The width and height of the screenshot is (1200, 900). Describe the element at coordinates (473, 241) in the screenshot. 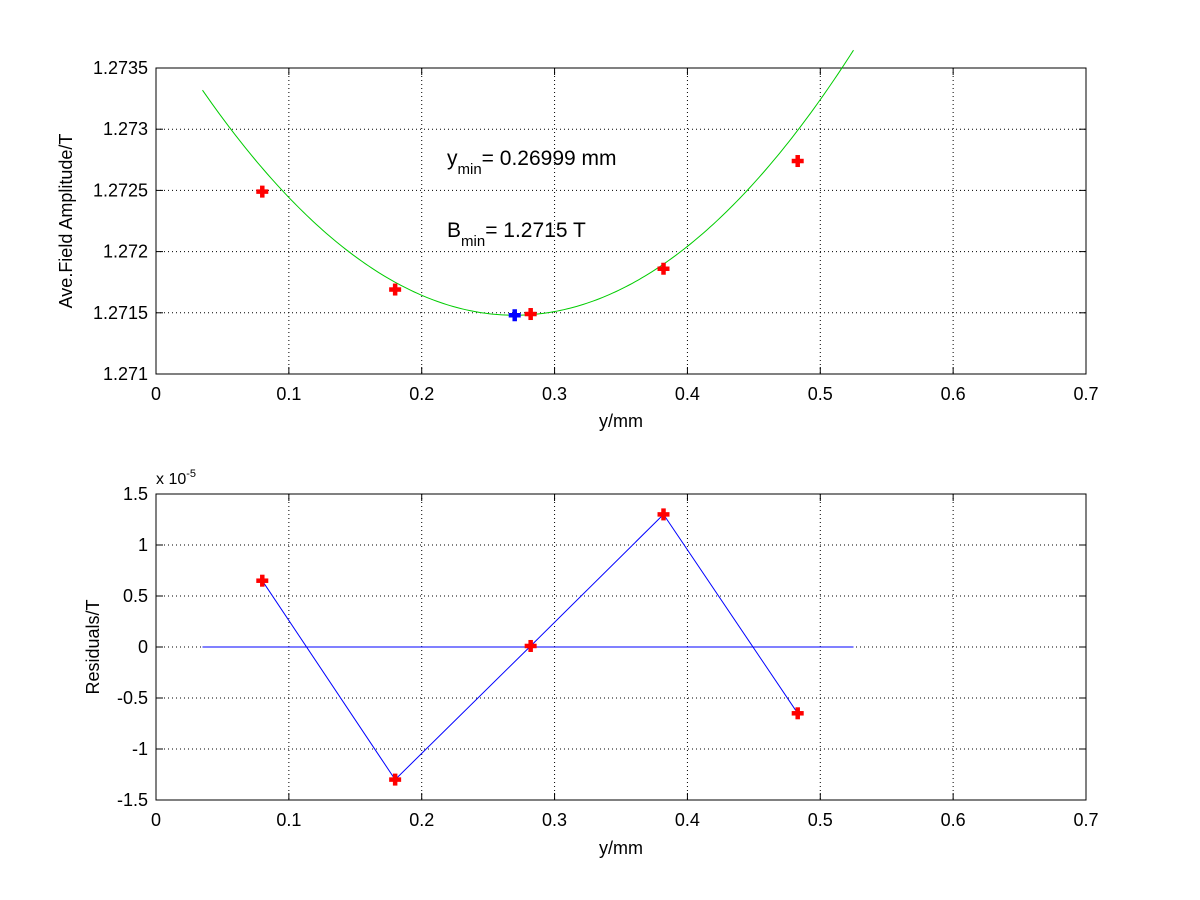

I see `bmin-subscript: min` at that location.